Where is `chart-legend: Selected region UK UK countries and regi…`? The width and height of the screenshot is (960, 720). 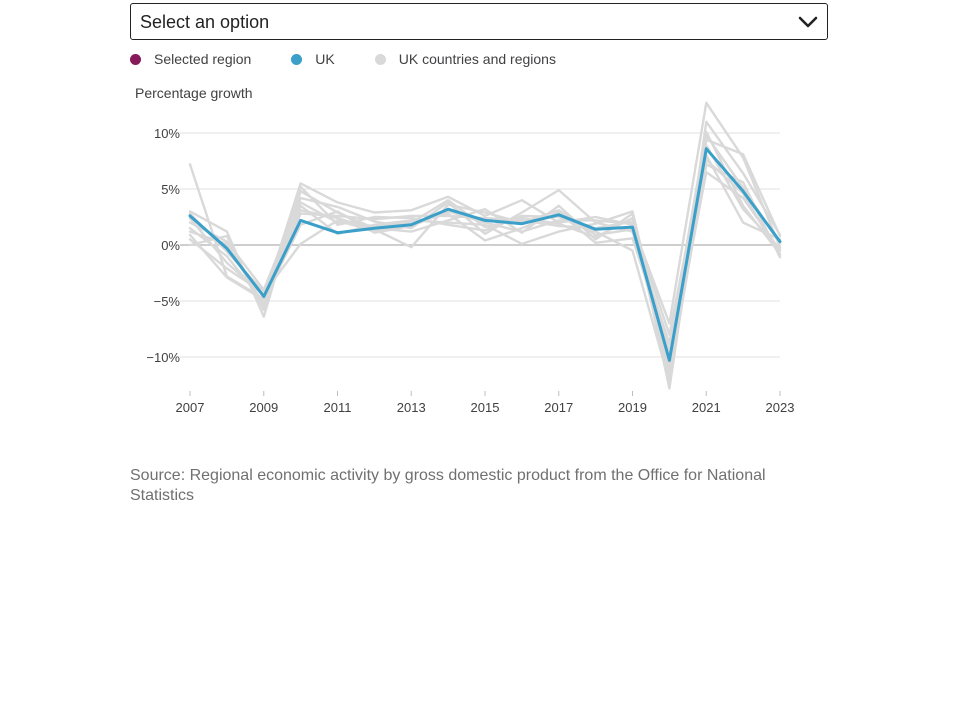 chart-legend: Selected region UK UK countries and regi… is located at coordinates (363, 59).